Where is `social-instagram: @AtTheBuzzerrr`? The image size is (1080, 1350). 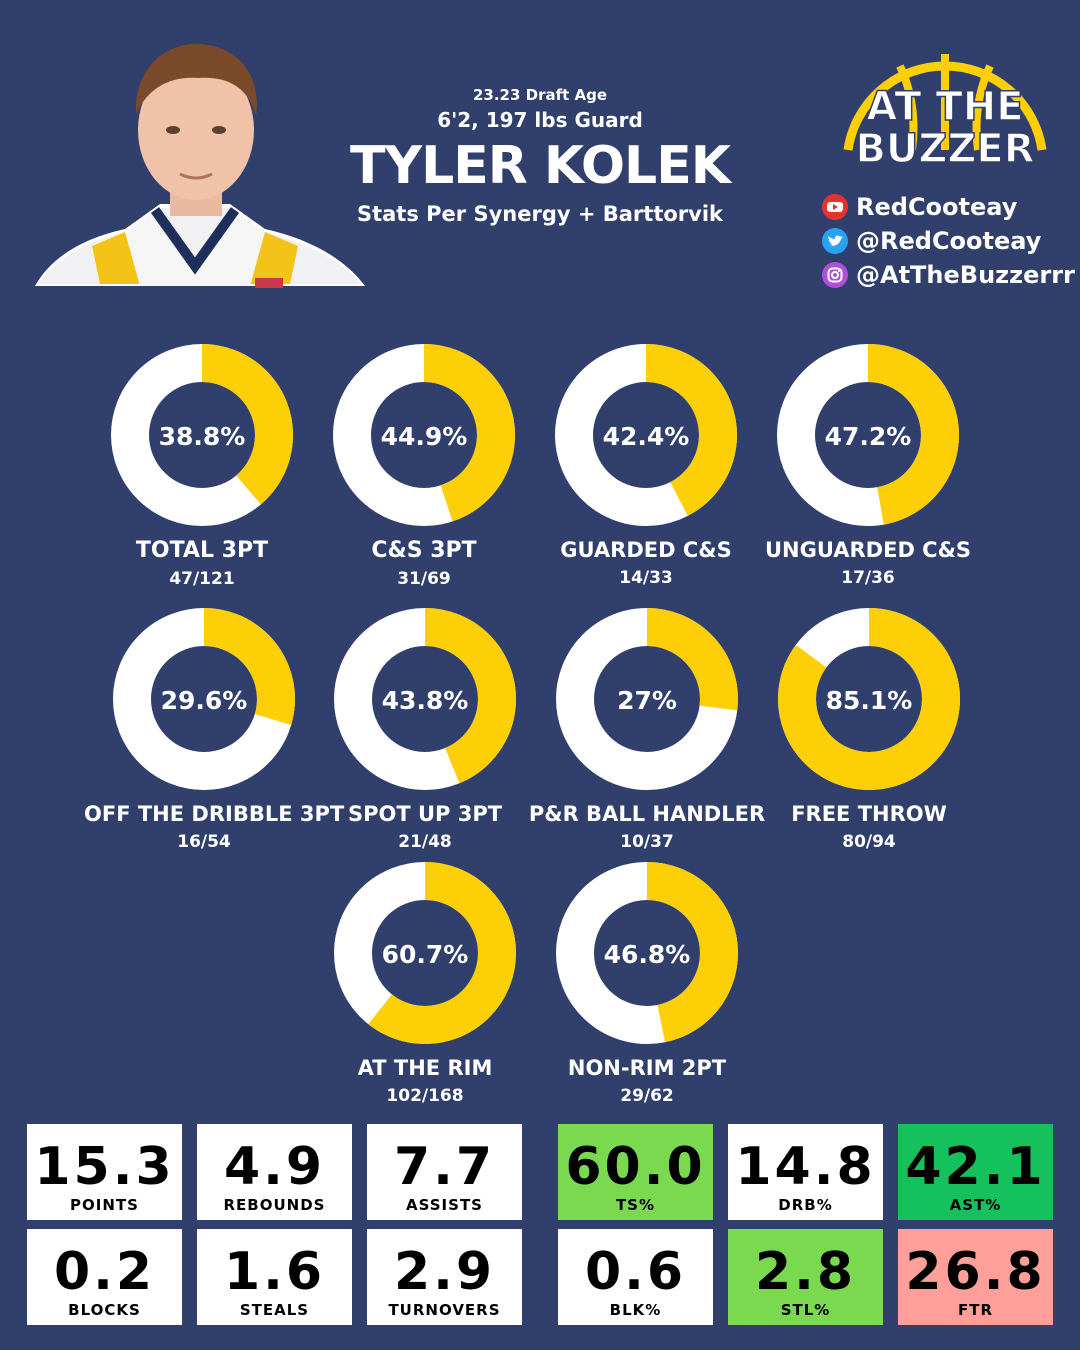 social-instagram: @AtTheBuzzerrr is located at coordinates (948, 275).